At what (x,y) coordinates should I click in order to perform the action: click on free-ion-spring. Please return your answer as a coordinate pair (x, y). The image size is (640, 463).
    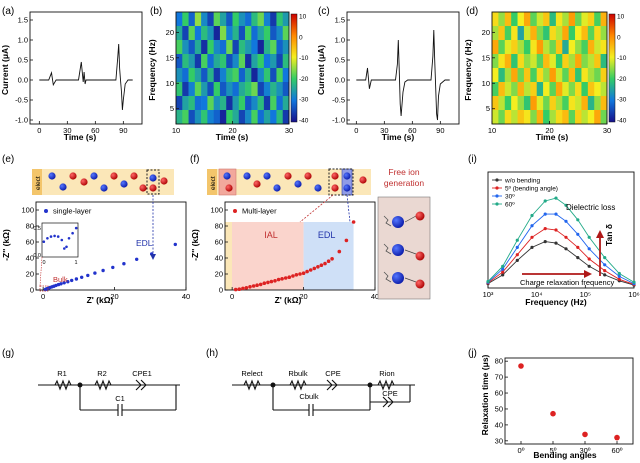
    Looking at the image, I should click on (387, 221).